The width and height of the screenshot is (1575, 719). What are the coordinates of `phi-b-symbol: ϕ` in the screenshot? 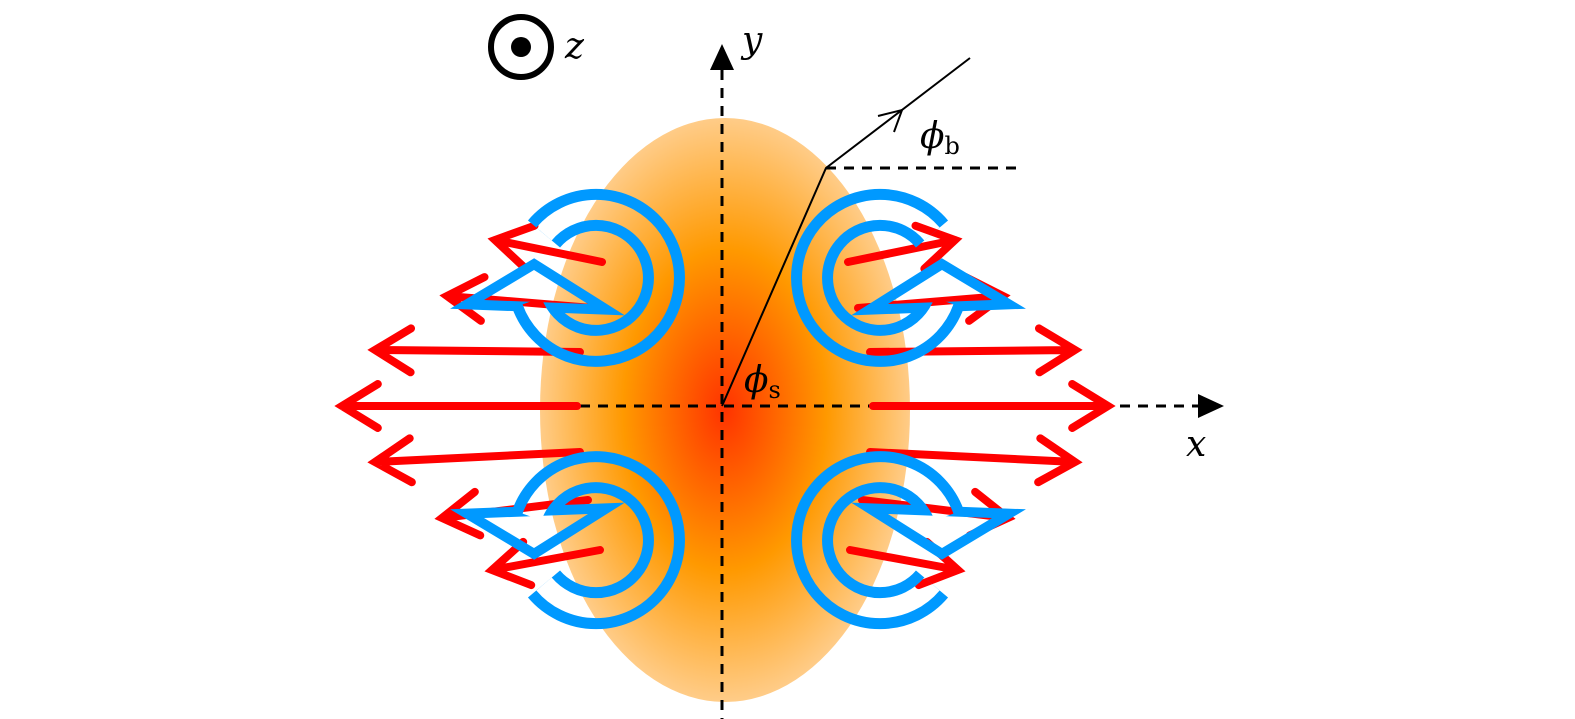 It's located at (932, 136).